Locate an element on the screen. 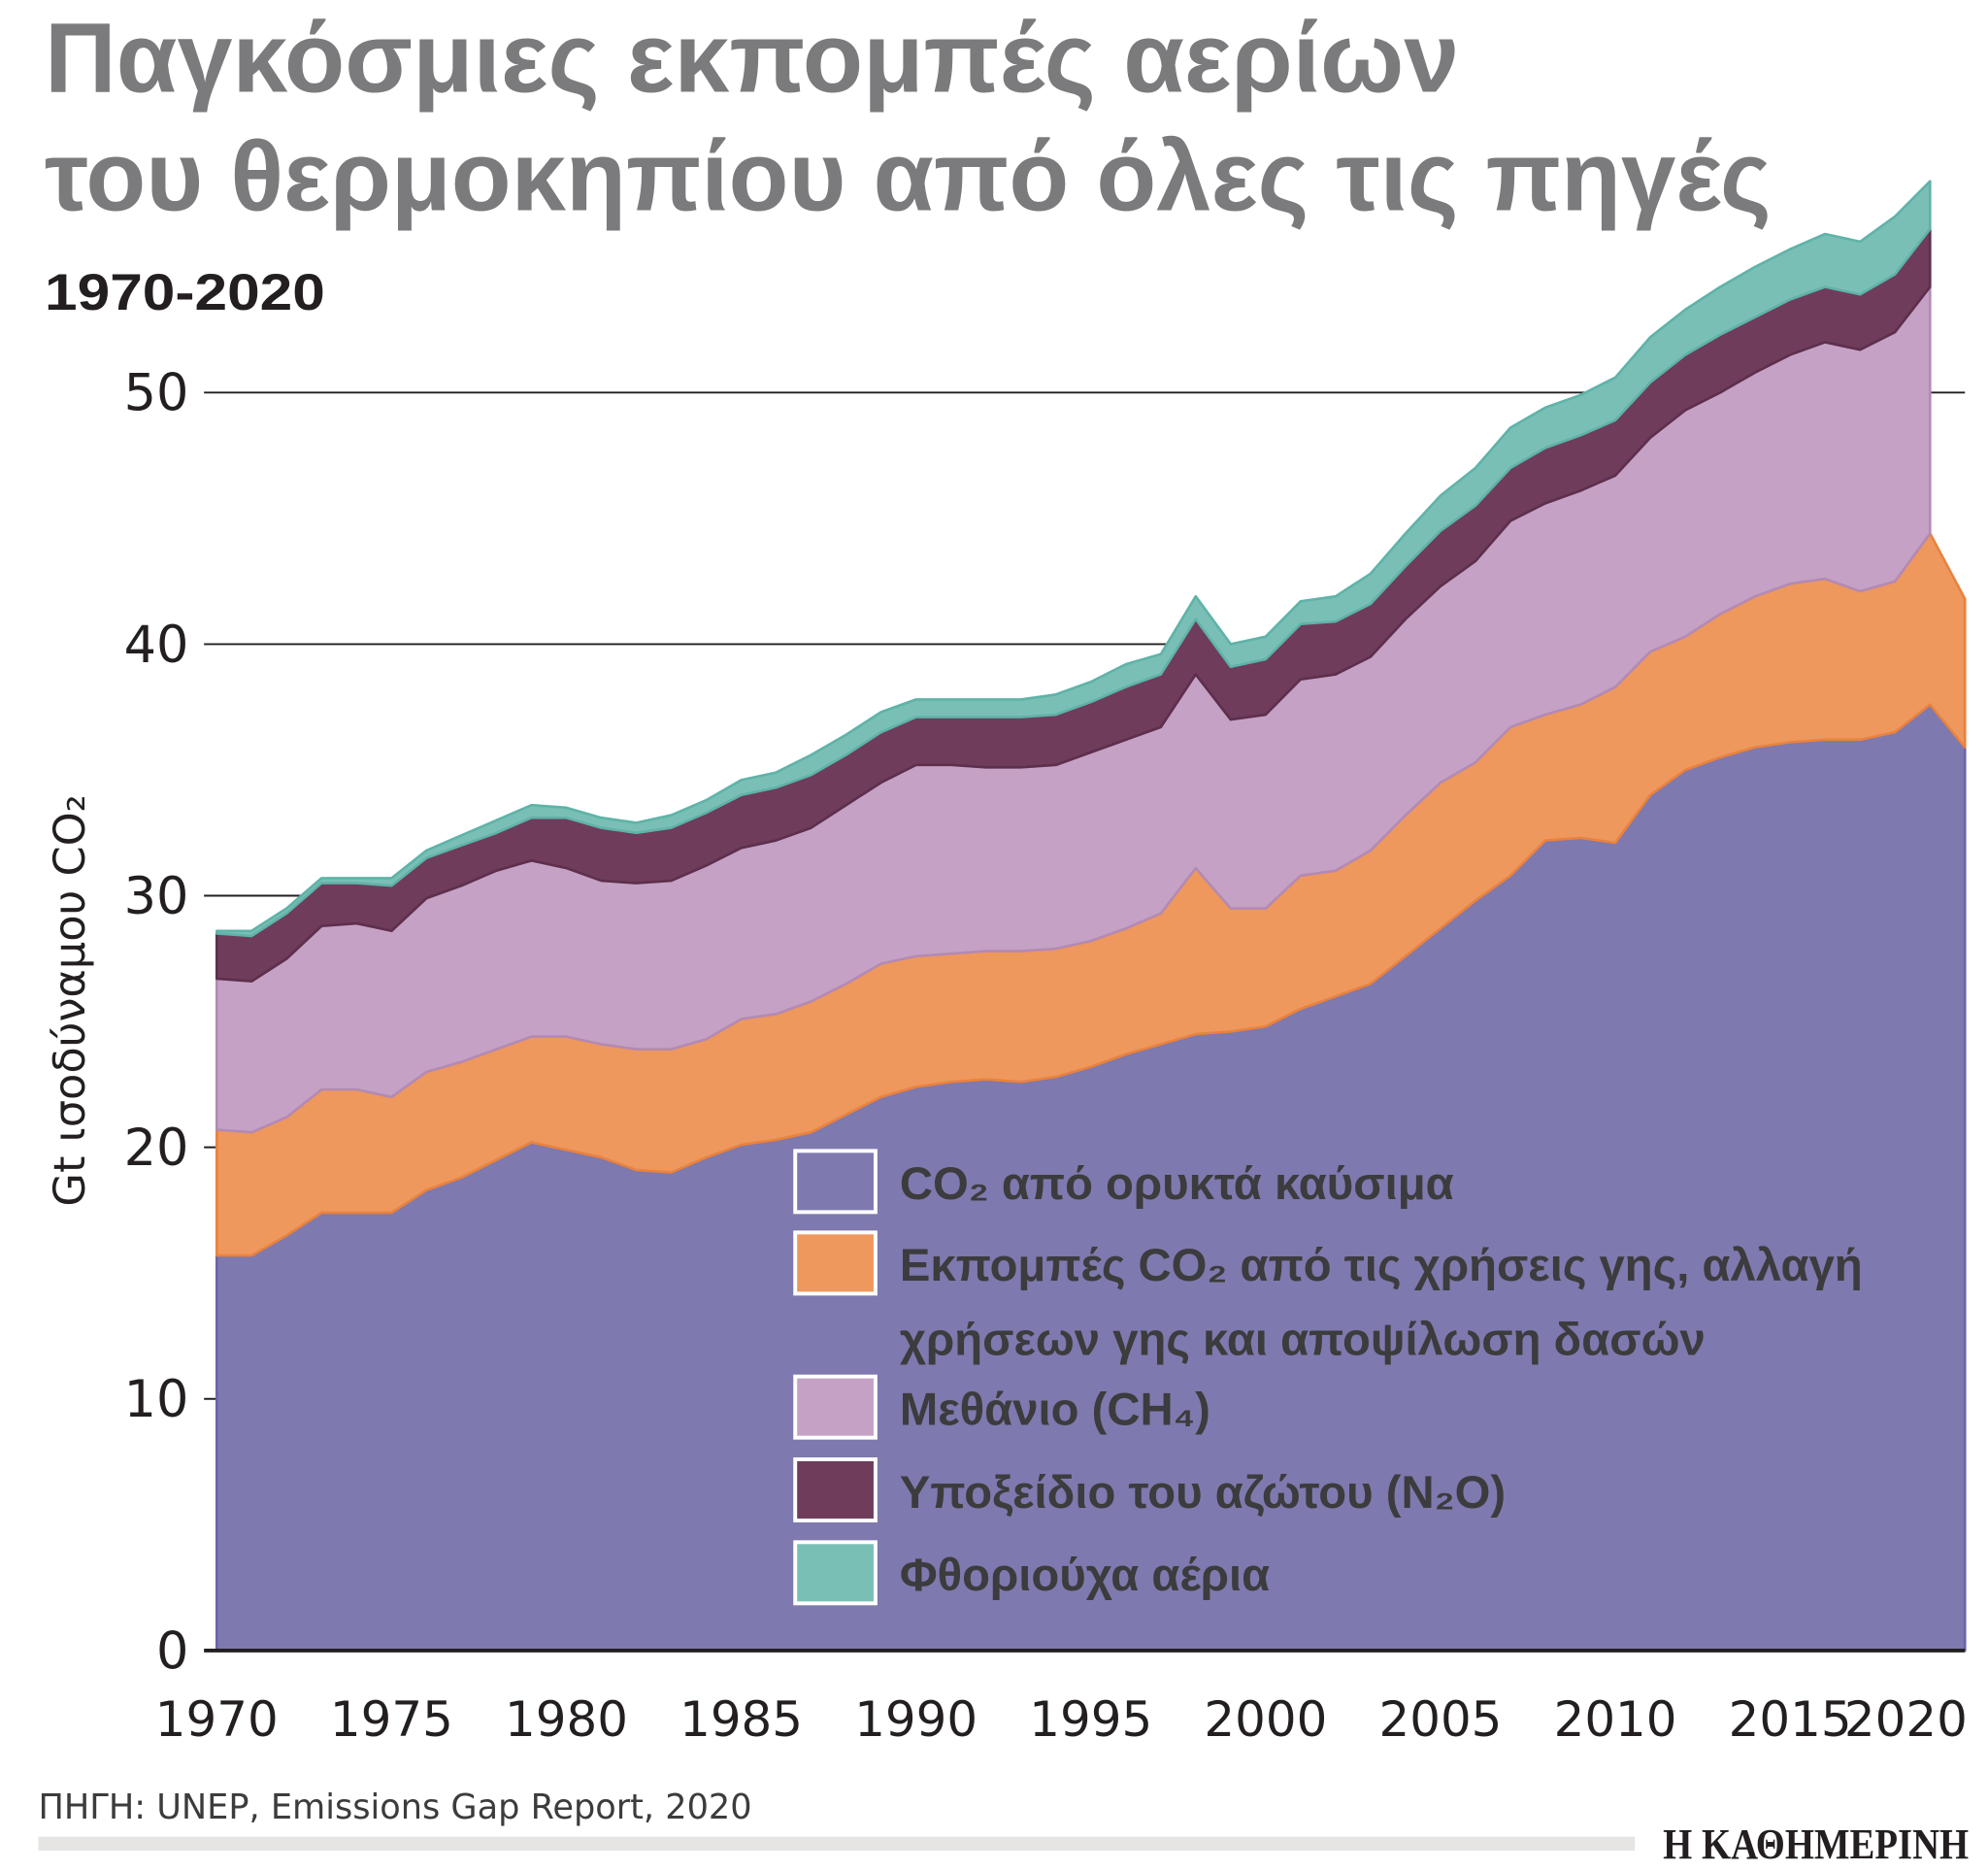 This screenshot has height=1871, width=1988. y-tick-label: 0 is located at coordinates (172, 1651).